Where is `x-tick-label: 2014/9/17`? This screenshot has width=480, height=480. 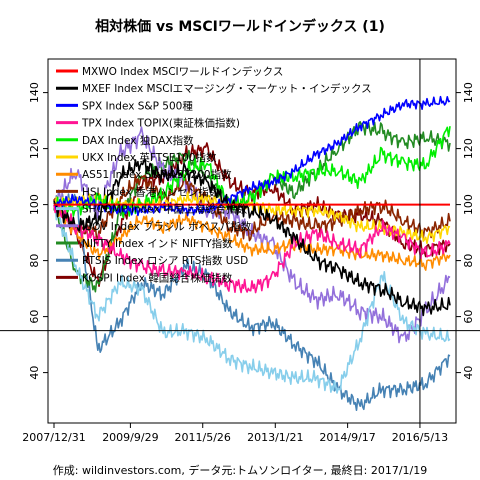 x-tick-label: 2014/9/17 is located at coordinates (347, 437).